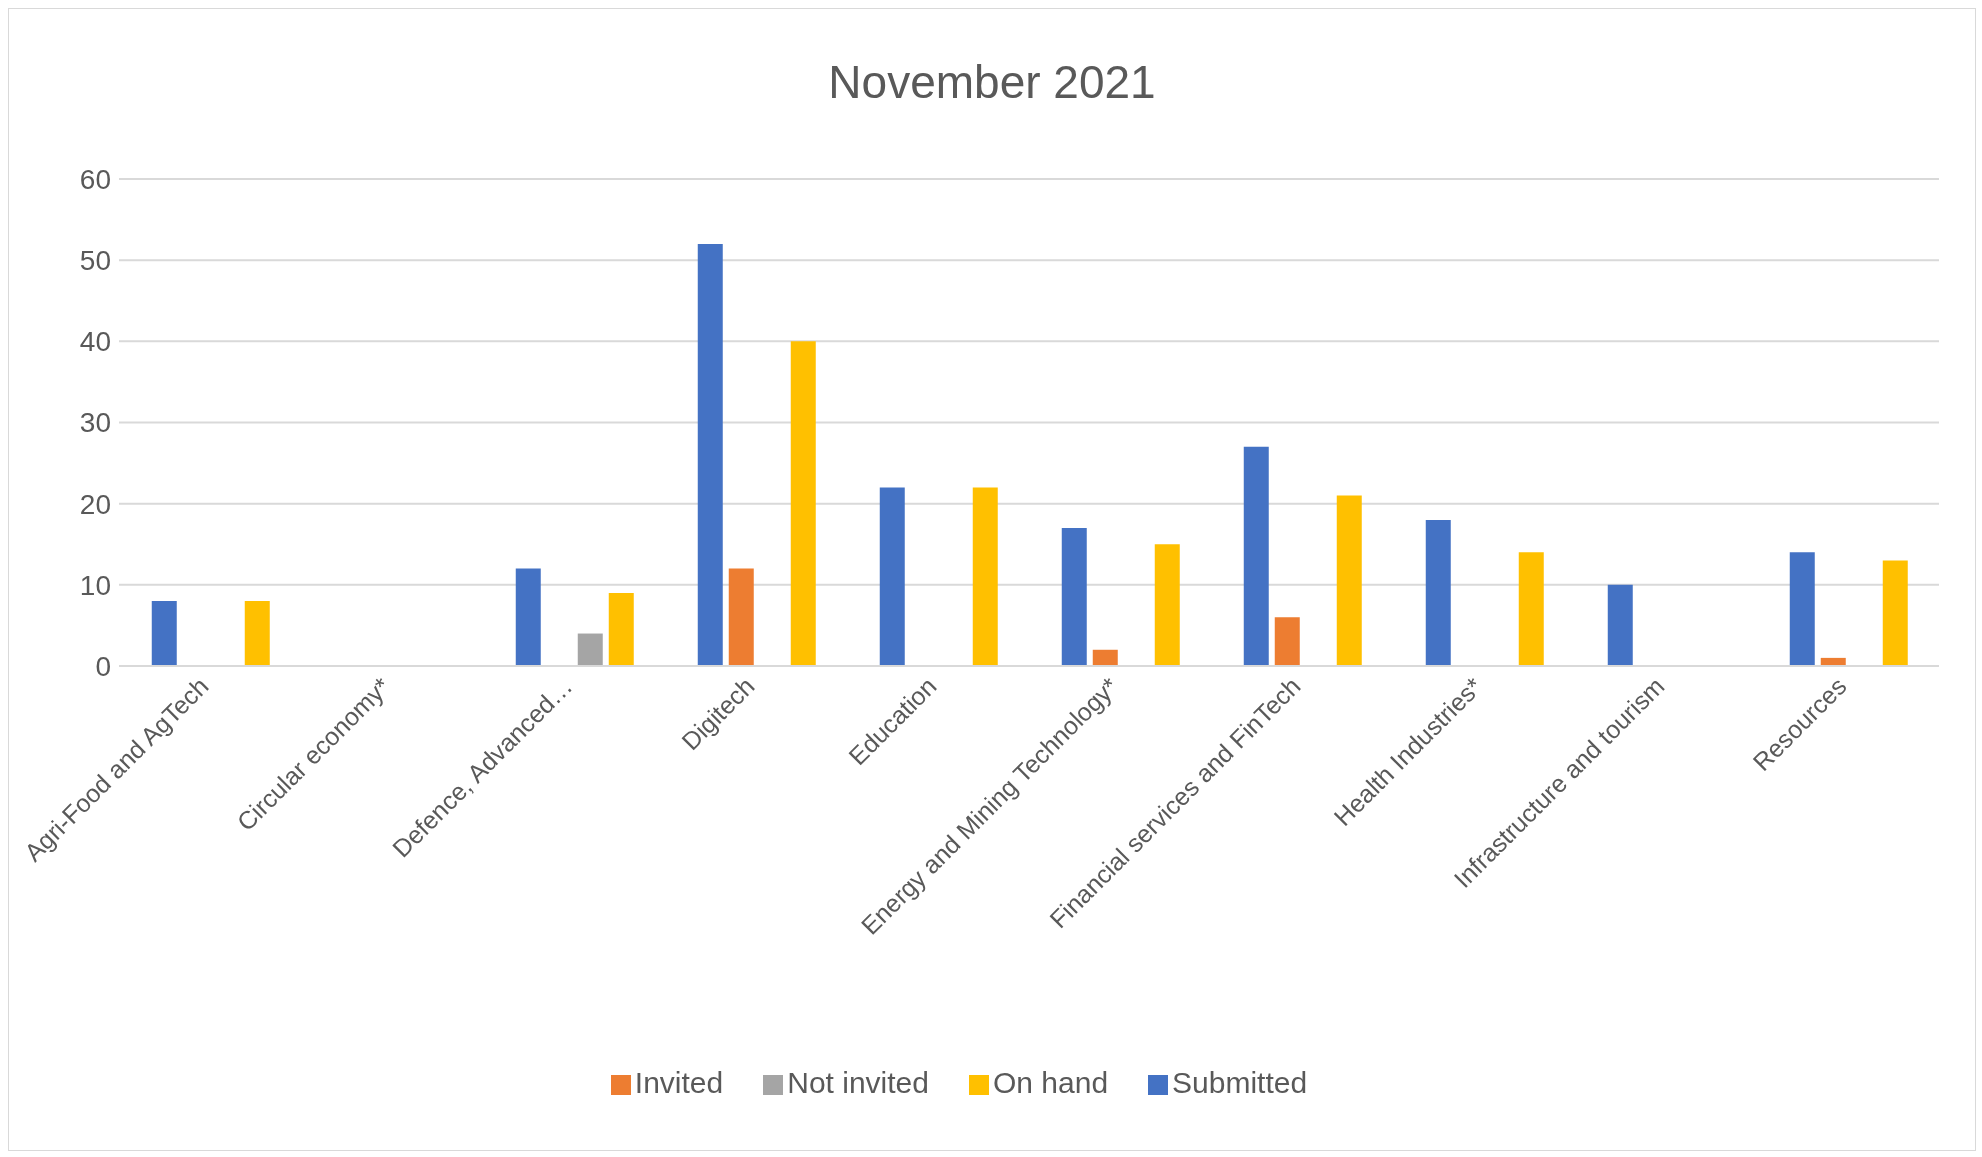 The image size is (1982, 1157). What do you see at coordinates (103, 666) in the screenshot?
I see `y-tick-label: 0` at bounding box center [103, 666].